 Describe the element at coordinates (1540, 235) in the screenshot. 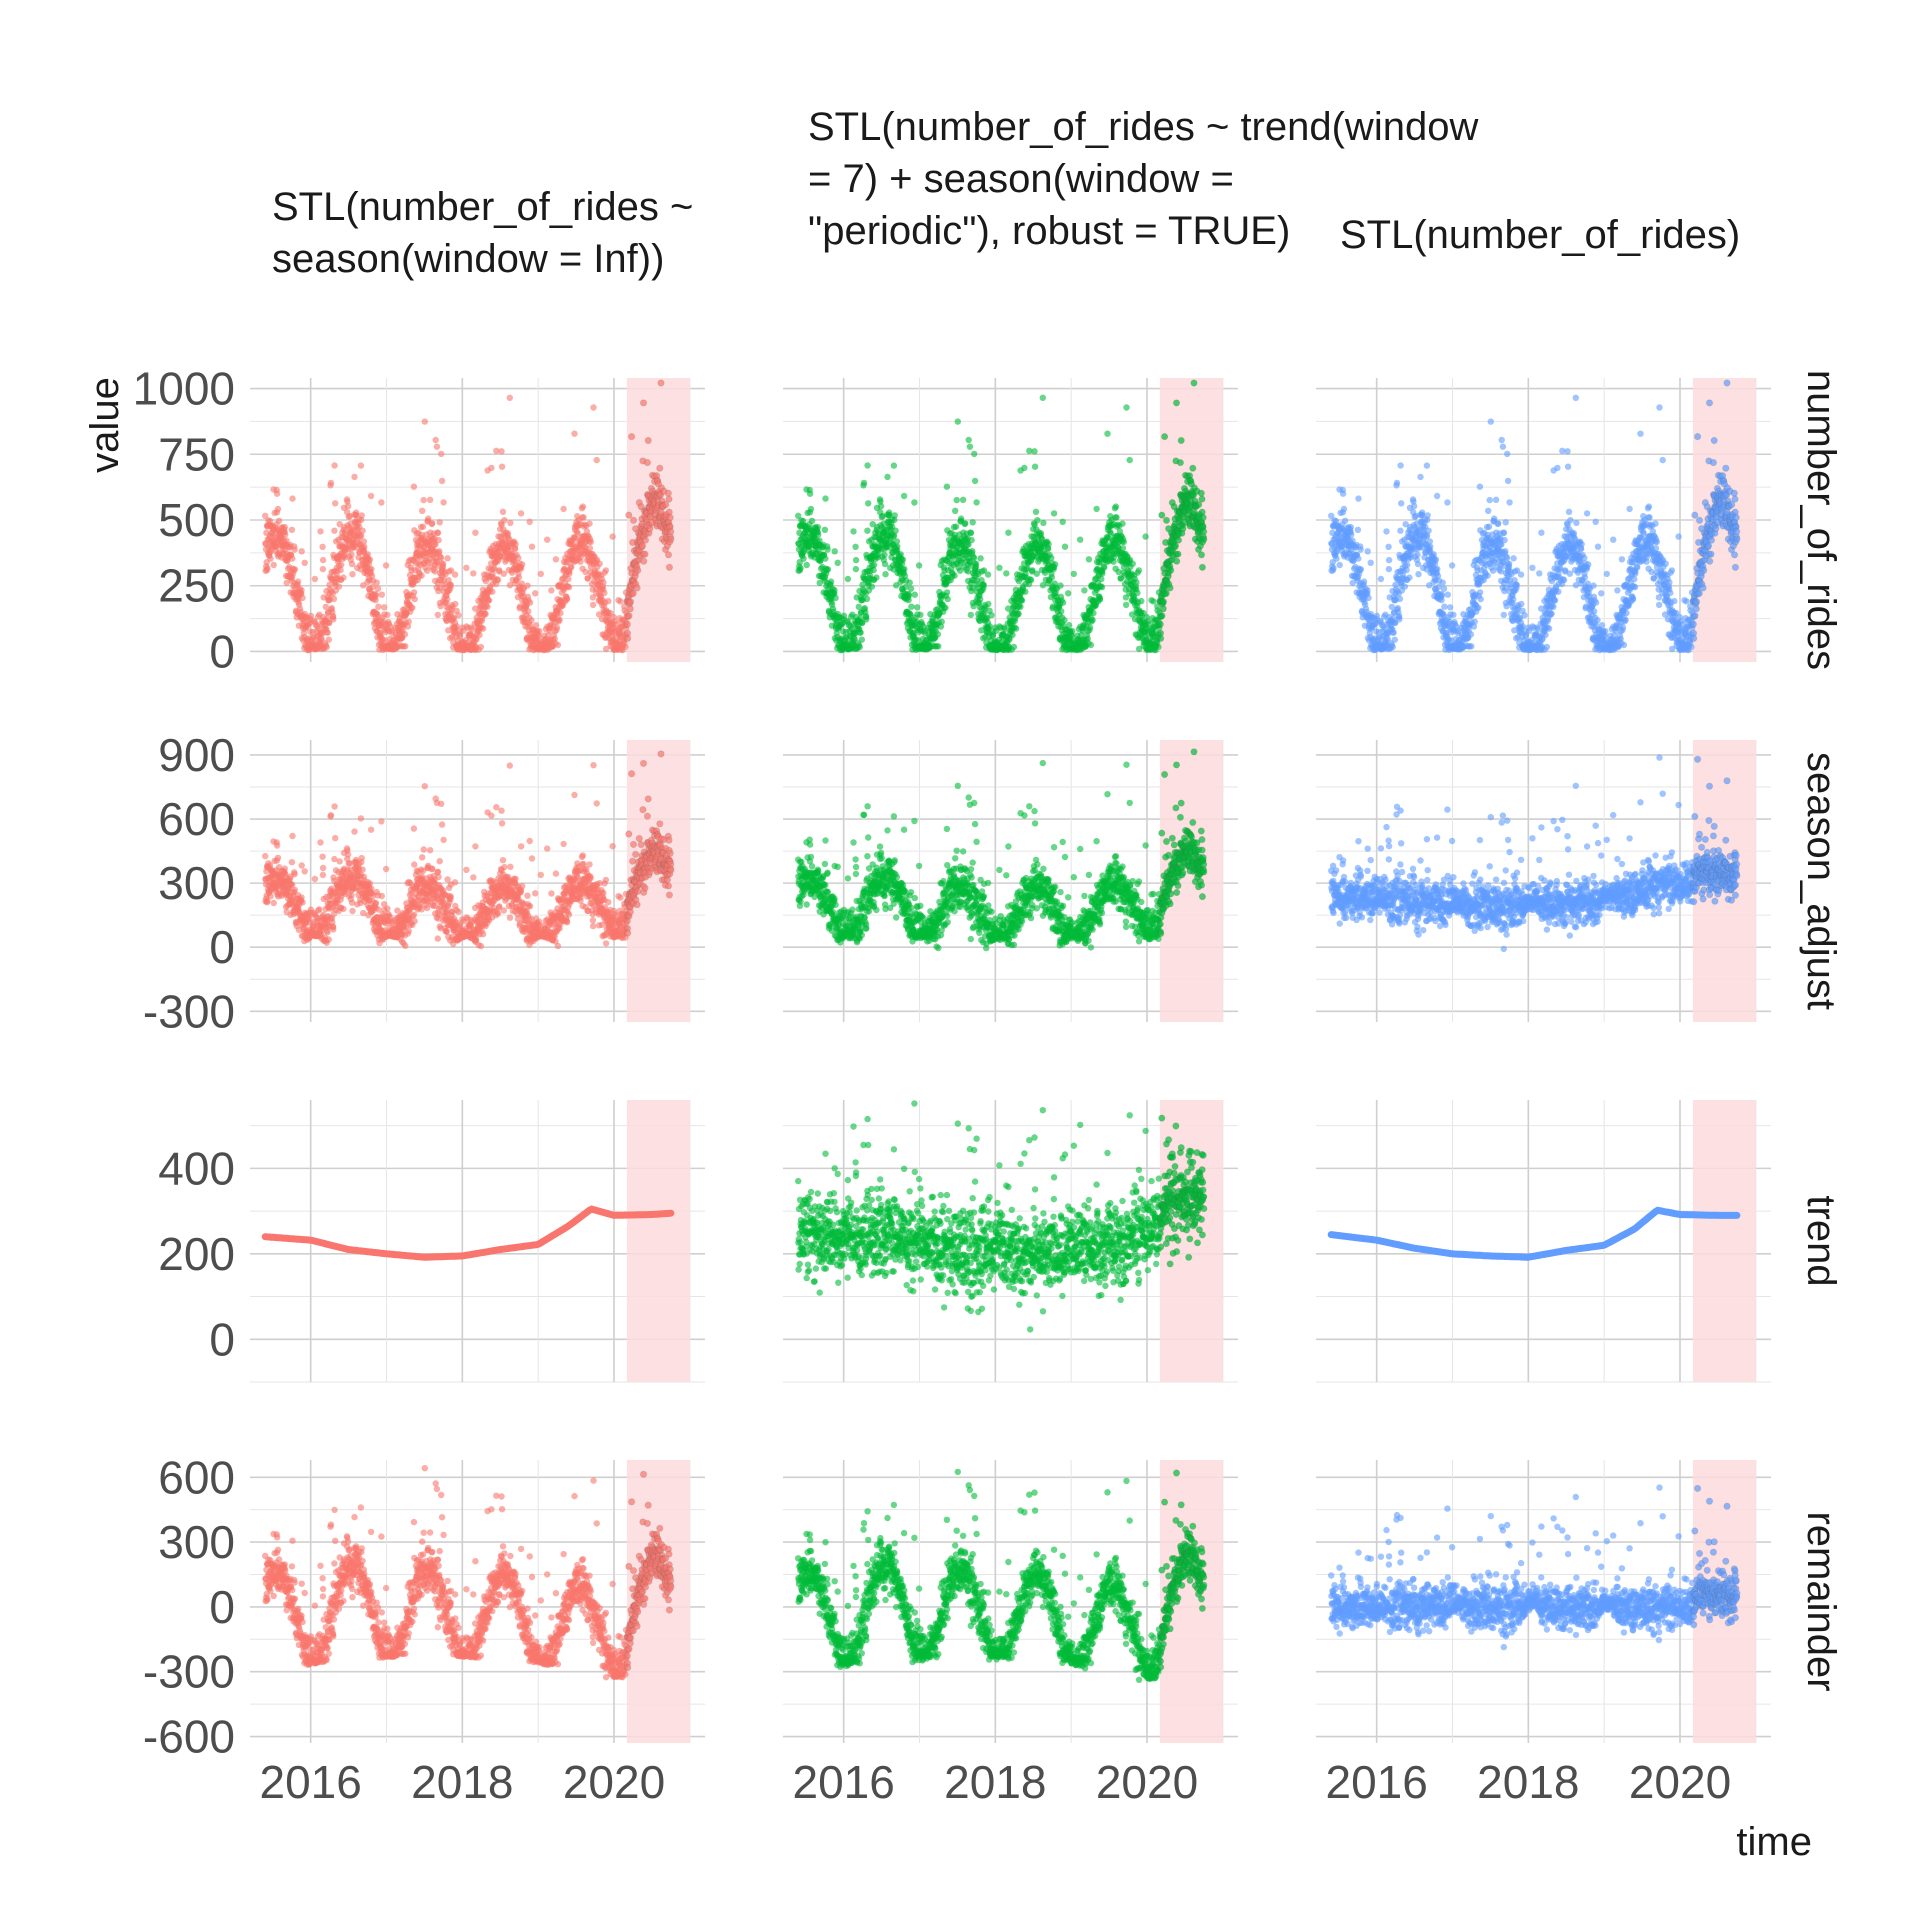

I see `column-title-3: STL(number_of_rides)` at that location.